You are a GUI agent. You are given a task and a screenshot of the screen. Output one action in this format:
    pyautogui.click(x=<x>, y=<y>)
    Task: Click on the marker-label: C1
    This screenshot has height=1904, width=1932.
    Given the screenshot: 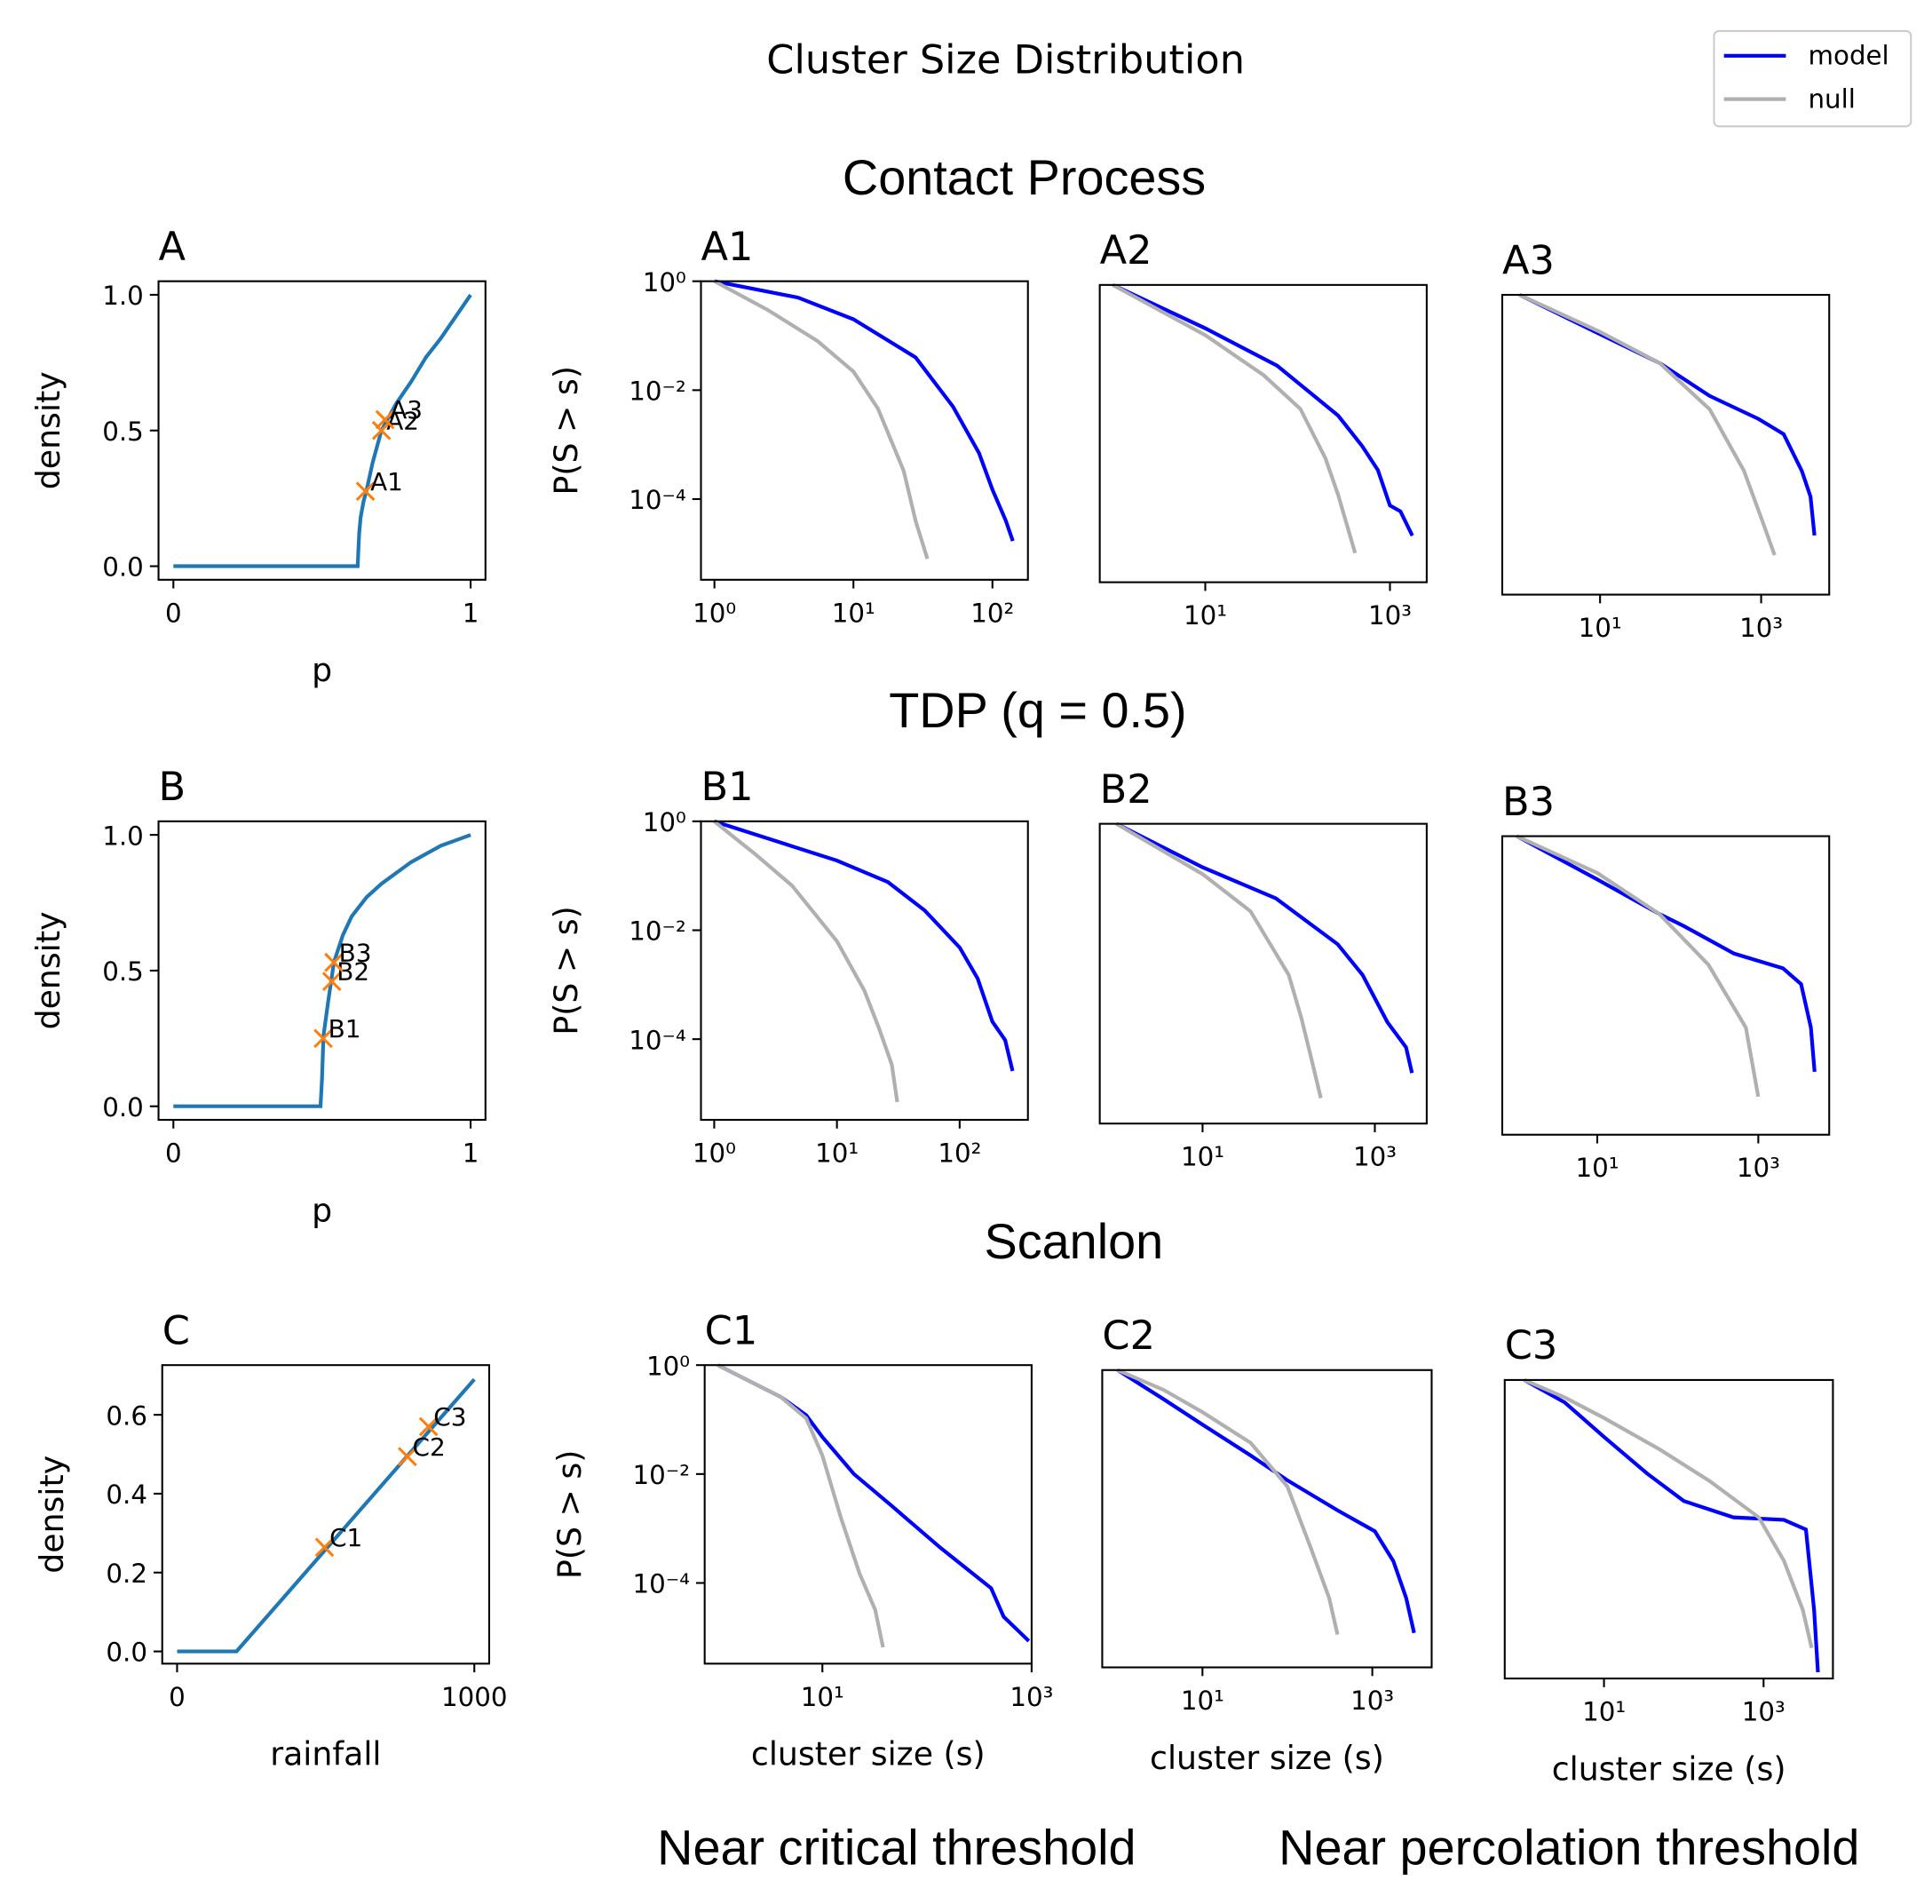 What is the action you would take?
    pyautogui.click(x=345, y=1537)
    